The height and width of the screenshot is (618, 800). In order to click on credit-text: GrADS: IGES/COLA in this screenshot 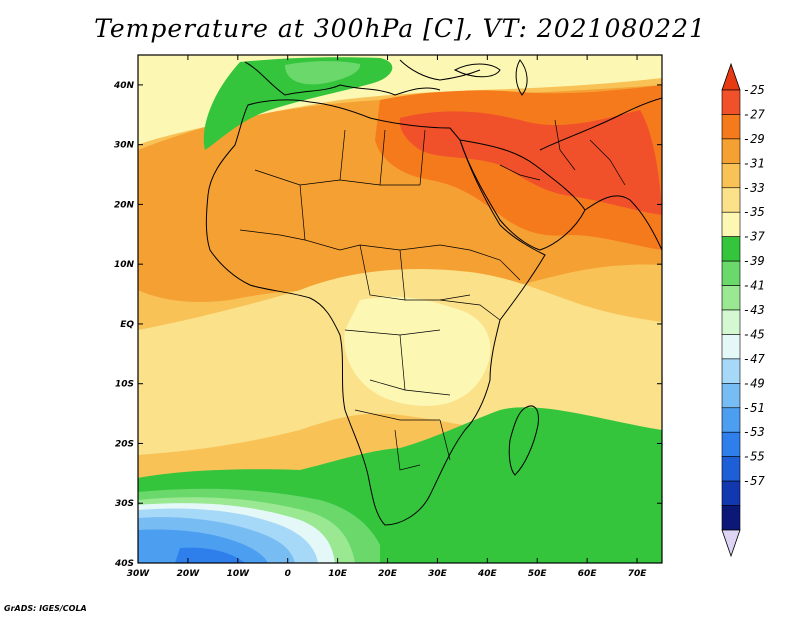, I will do `click(45, 608)`.